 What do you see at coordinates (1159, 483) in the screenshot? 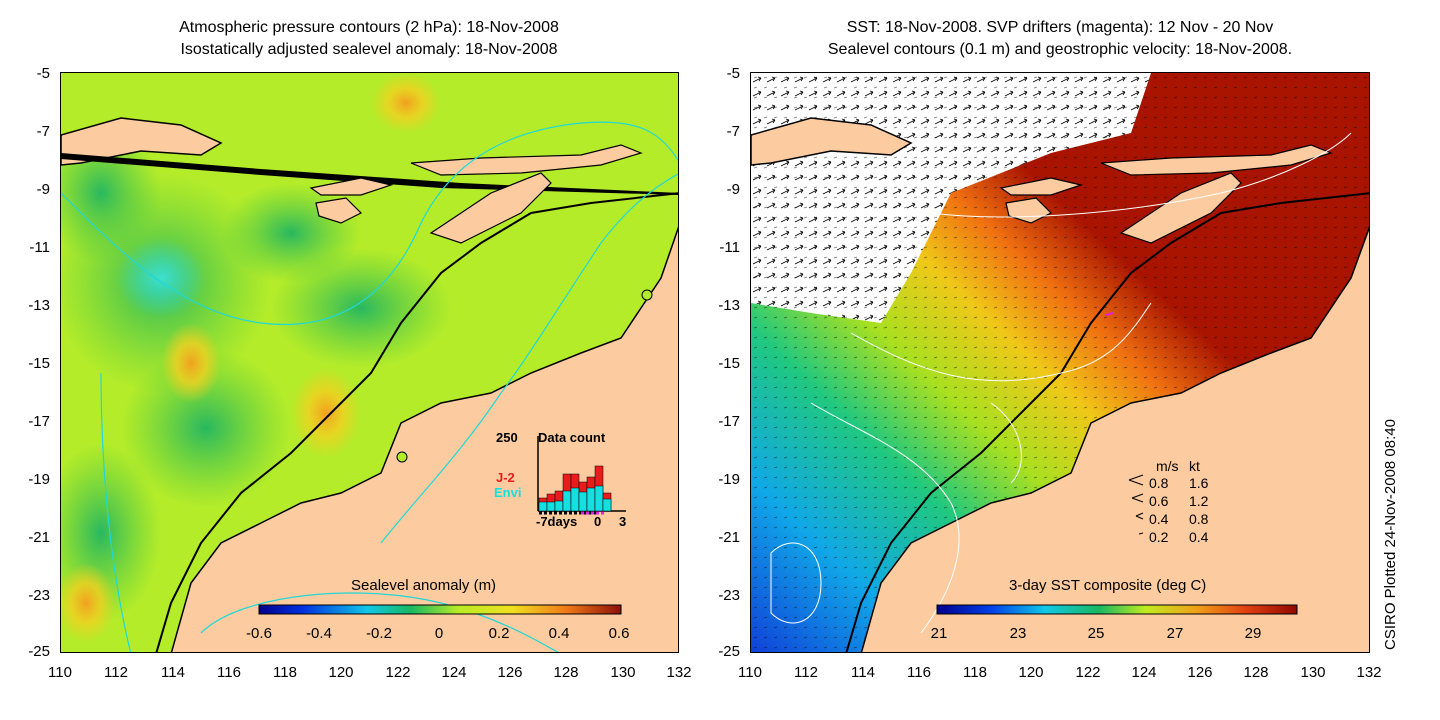
I see `velocity-legend-ms: 0.8` at bounding box center [1159, 483].